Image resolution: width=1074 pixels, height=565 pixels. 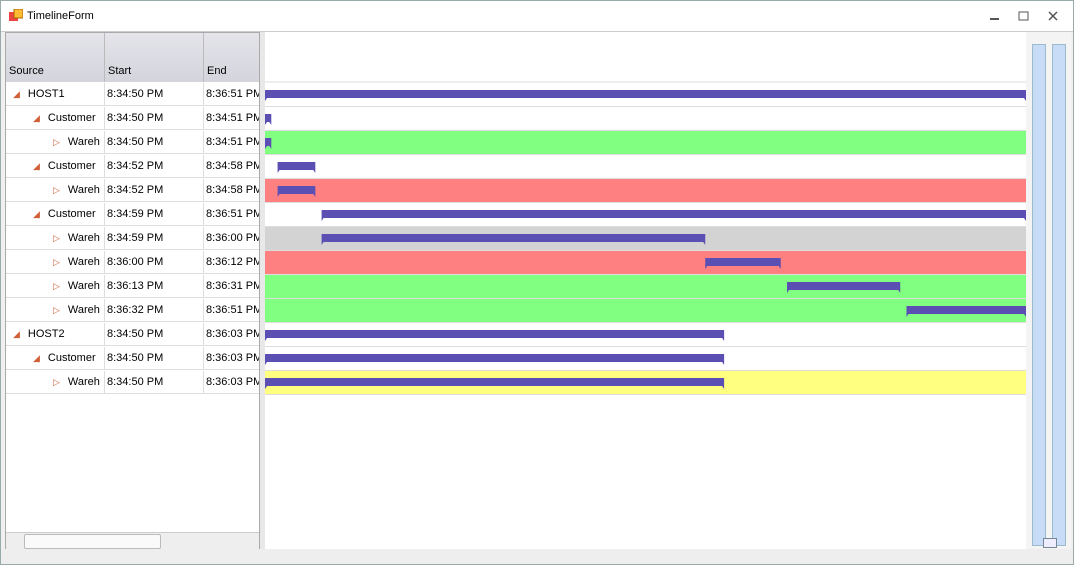 I want to click on title-bar: TimelineForm, so click(x=537, y=16).